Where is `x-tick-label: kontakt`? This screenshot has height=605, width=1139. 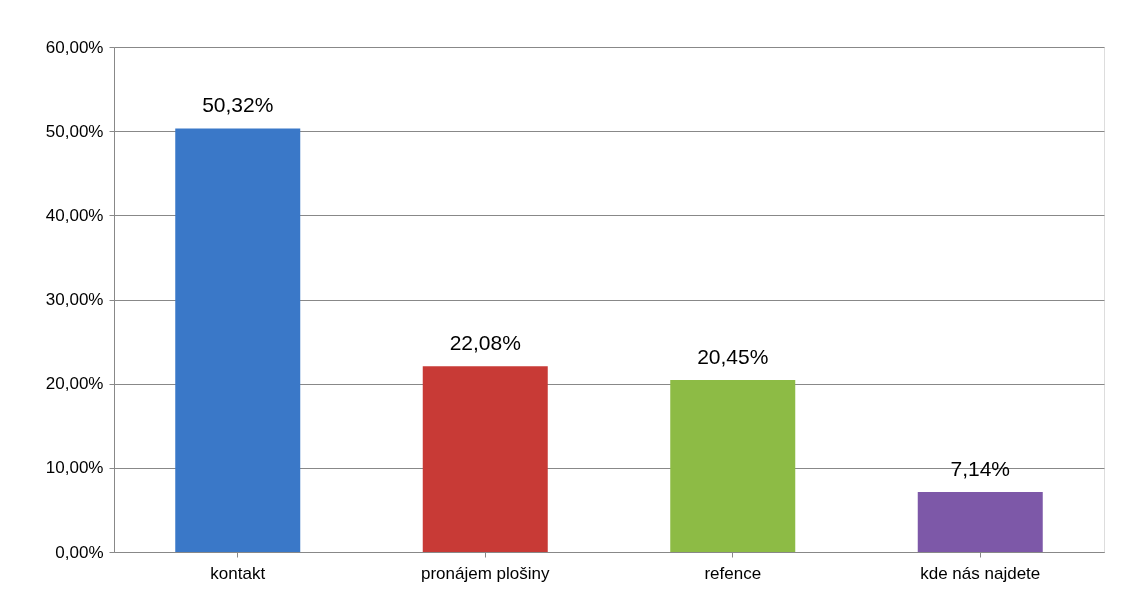
x-tick-label: kontakt is located at coordinates (238, 573).